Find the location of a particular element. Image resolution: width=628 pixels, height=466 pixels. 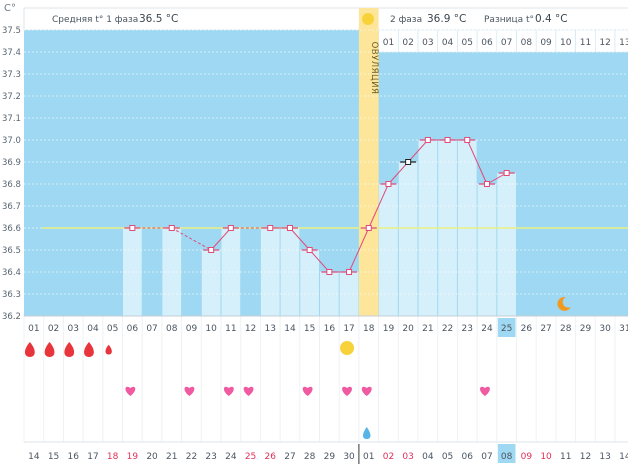

calendar-date-label: 25 is located at coordinates (250, 457).